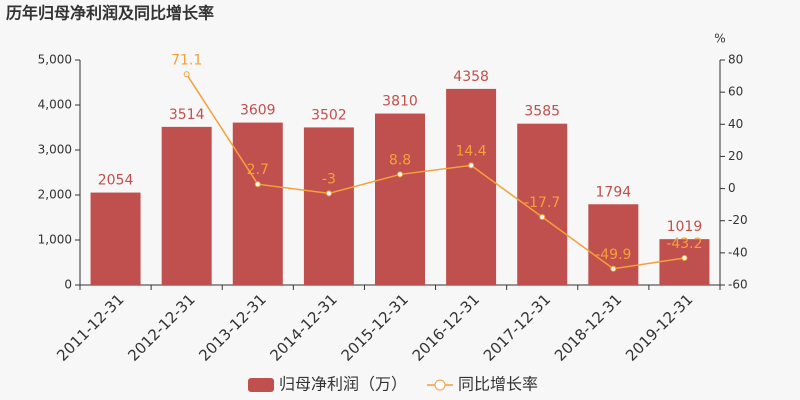 The height and width of the screenshot is (400, 800). Describe the element at coordinates (343, 384) in the screenshot. I see `legend-label: 归母净利润（万）` at that location.